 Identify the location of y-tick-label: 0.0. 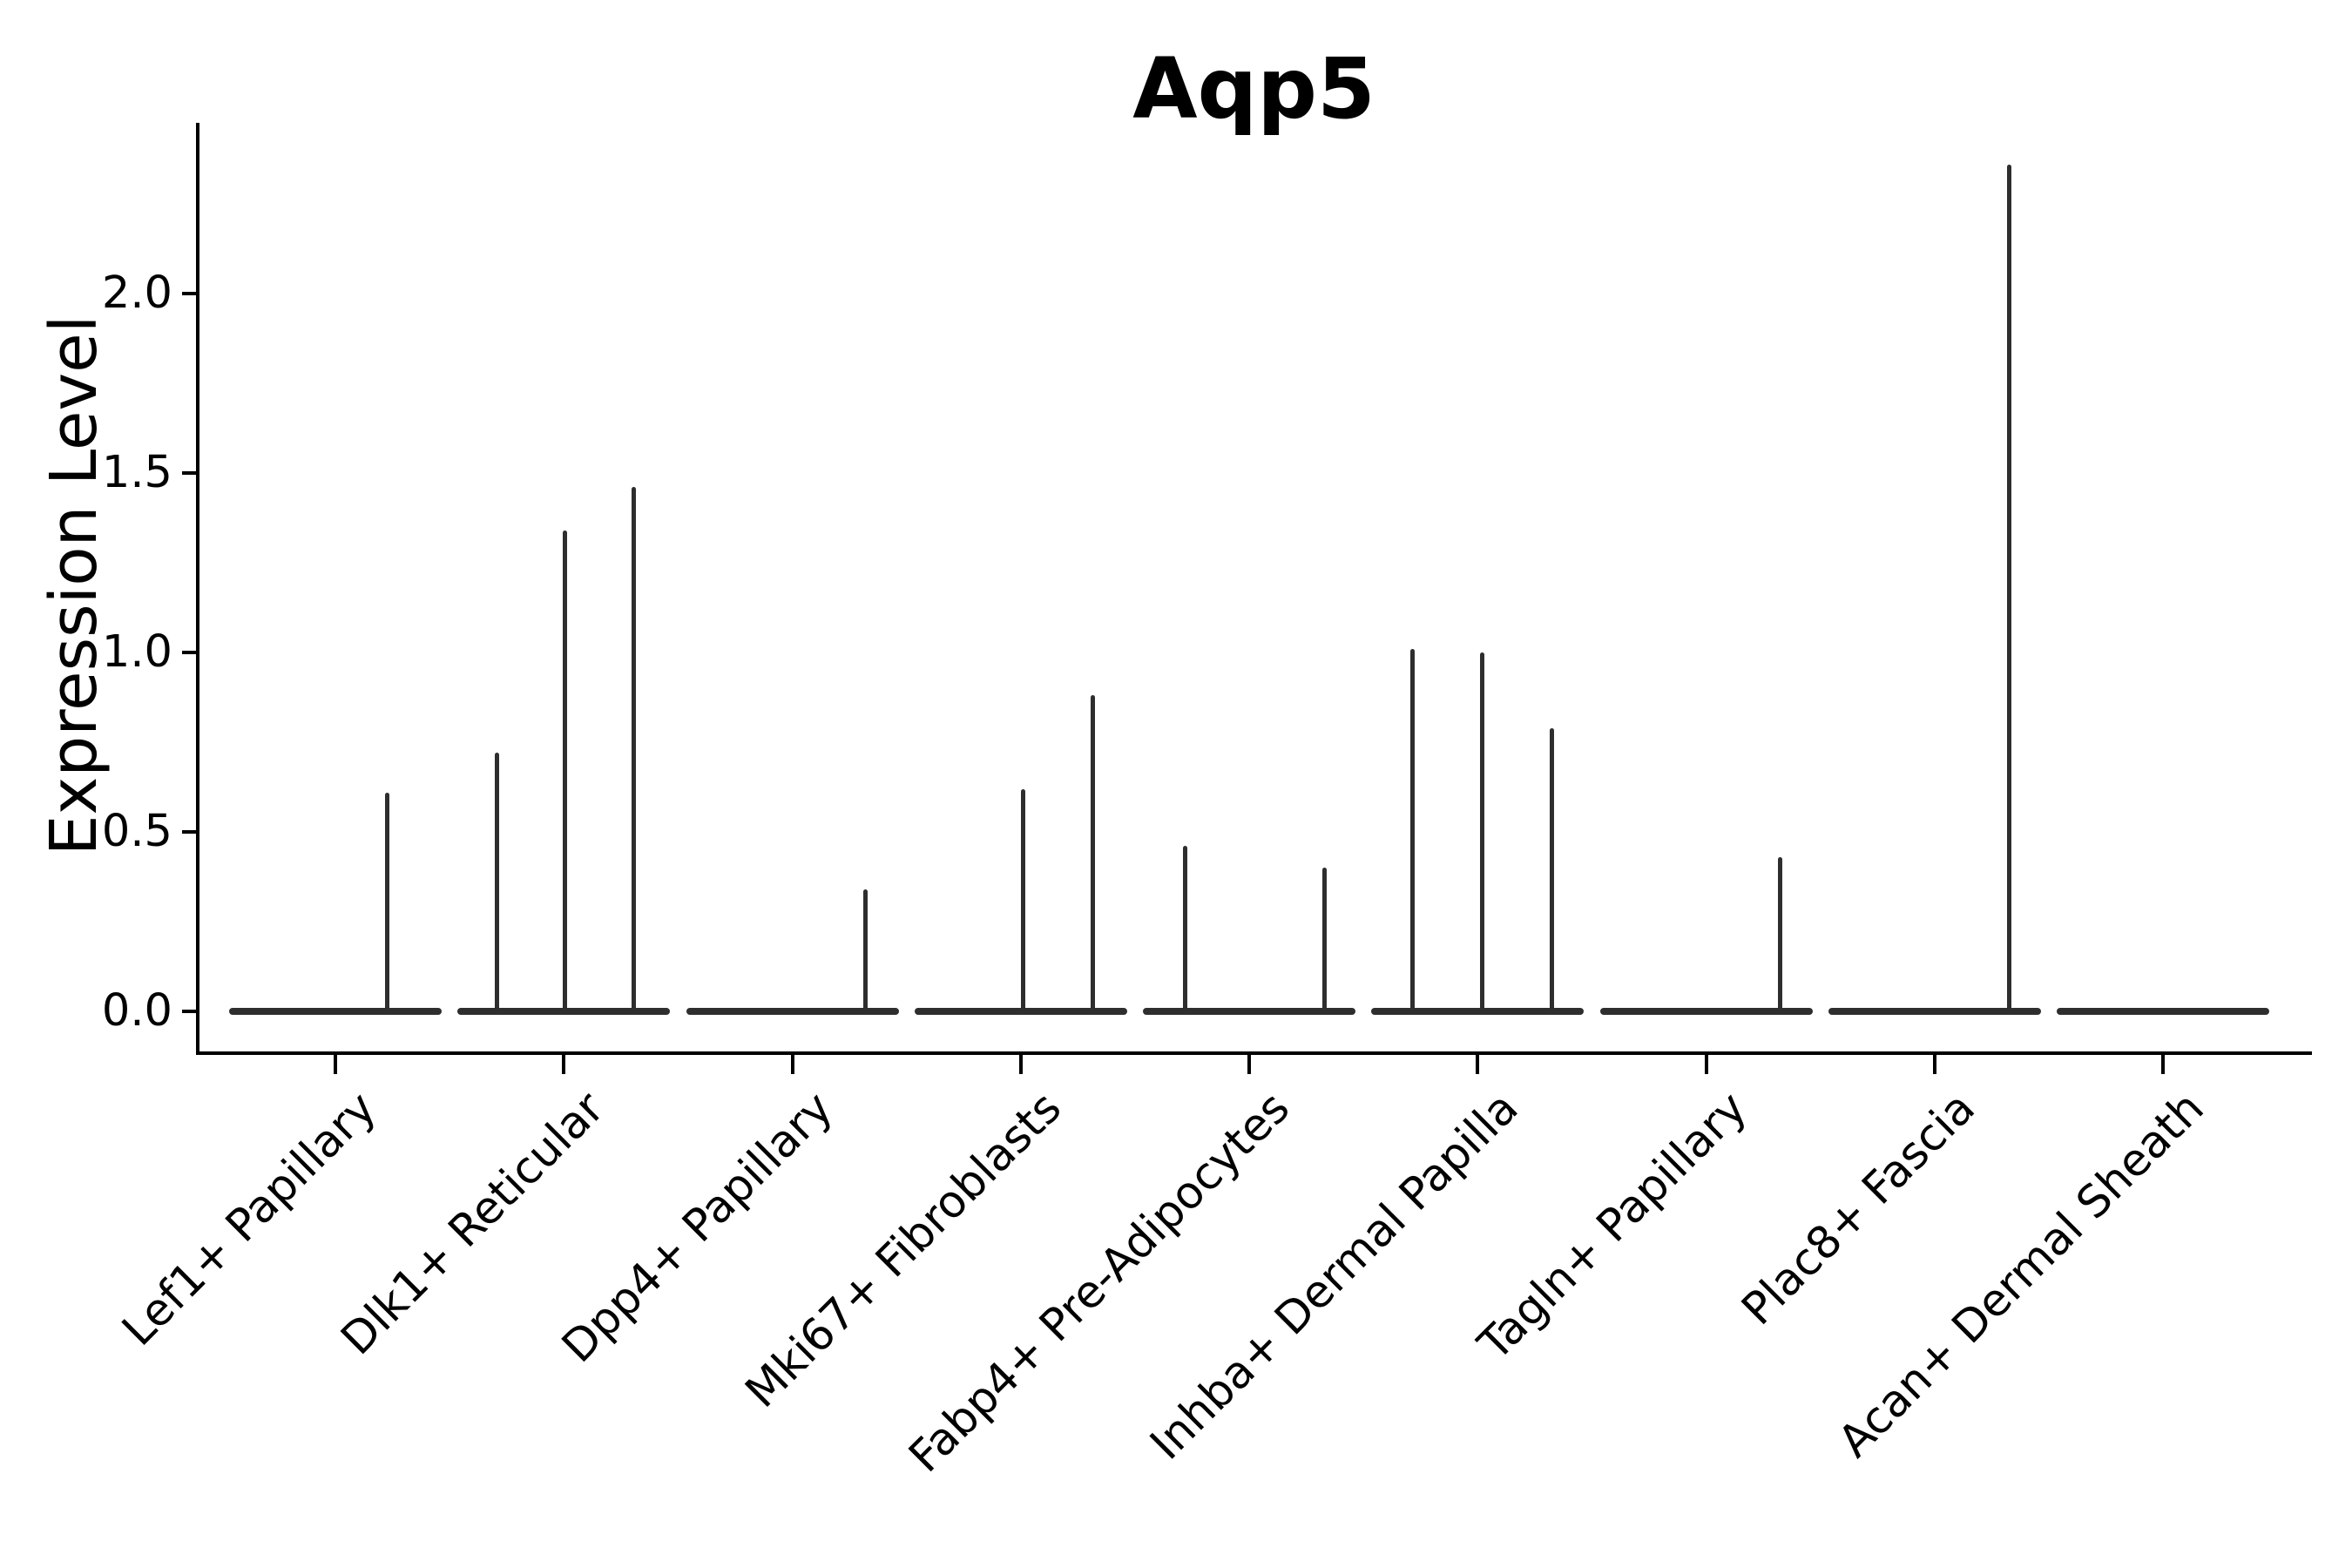
(136, 1011).